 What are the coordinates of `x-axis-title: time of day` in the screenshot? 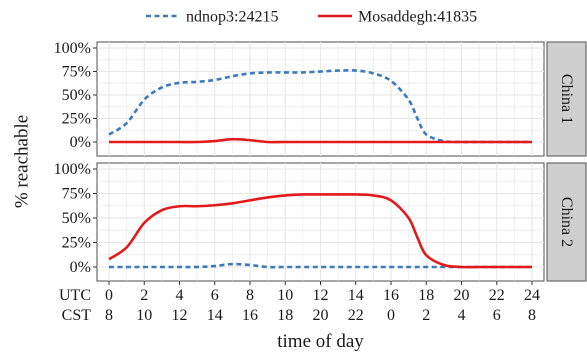 It's located at (320, 341).